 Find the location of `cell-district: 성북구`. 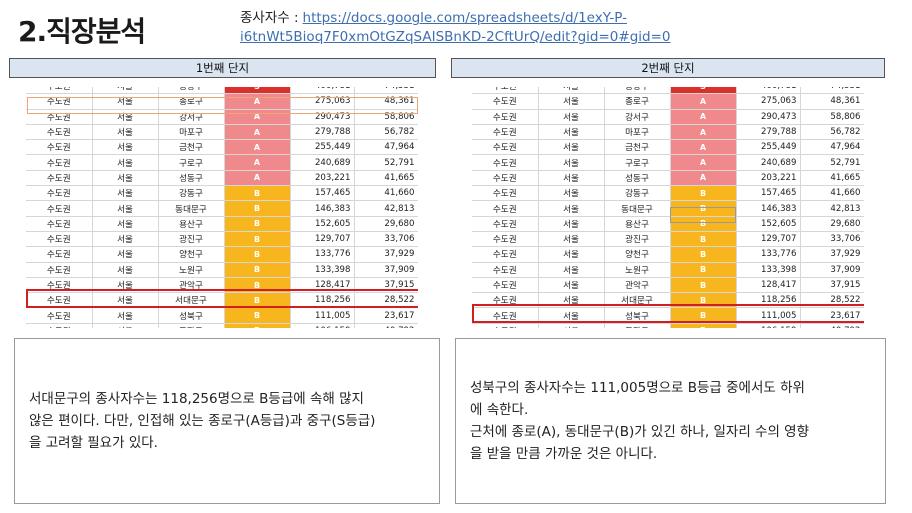

cell-district: 성북구 is located at coordinates (191, 315).